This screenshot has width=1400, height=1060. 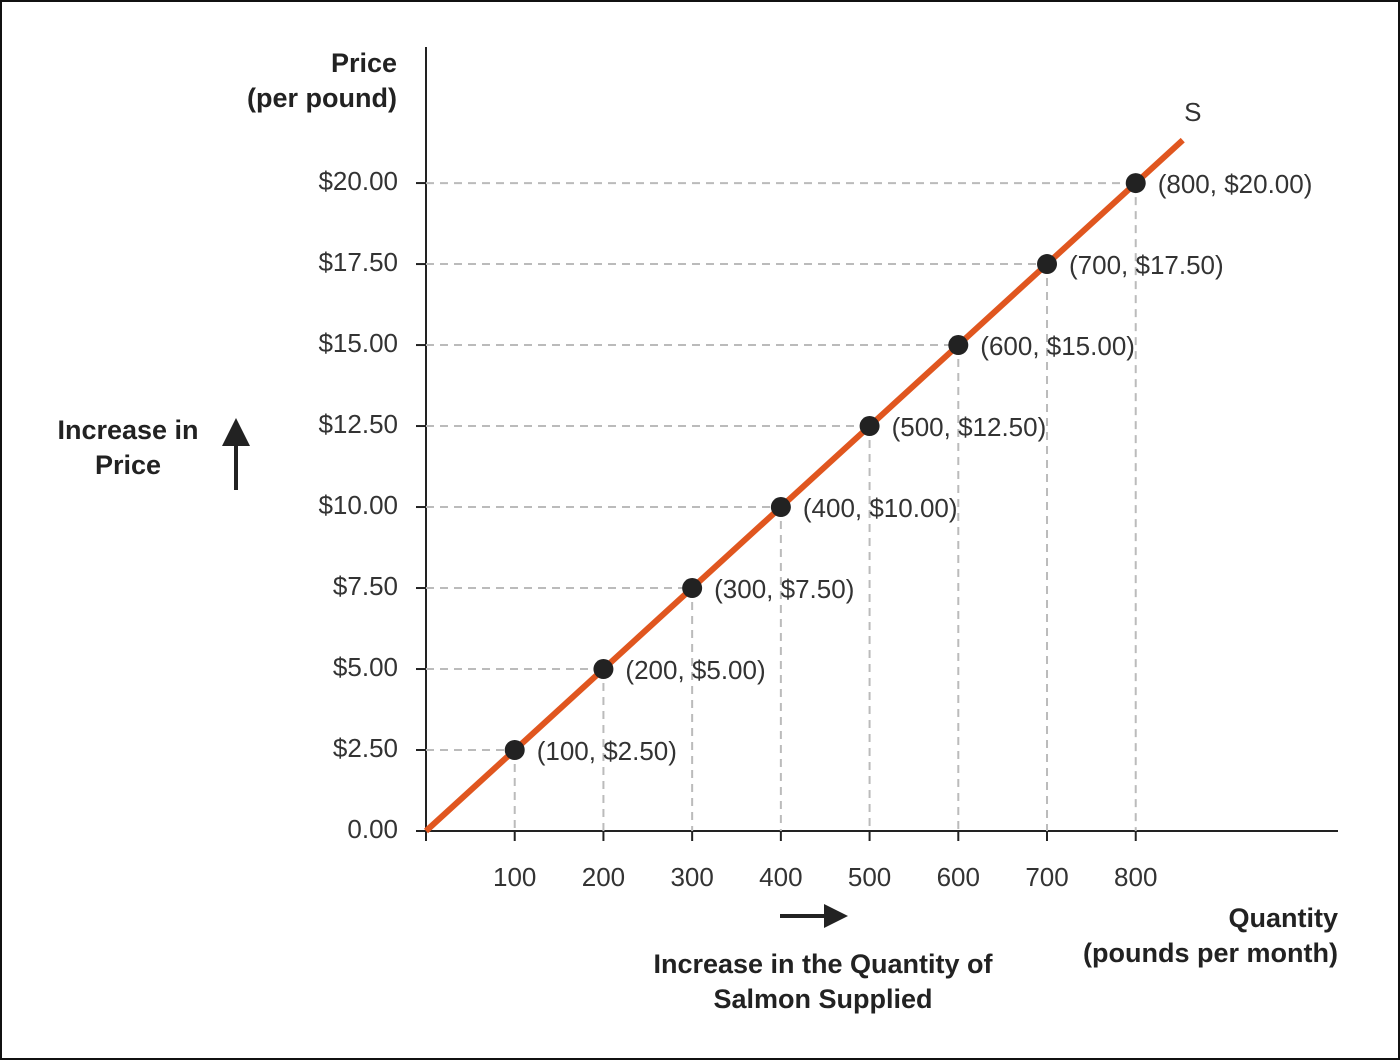 What do you see at coordinates (780, 877) in the screenshot?
I see `x-tick-label: 400` at bounding box center [780, 877].